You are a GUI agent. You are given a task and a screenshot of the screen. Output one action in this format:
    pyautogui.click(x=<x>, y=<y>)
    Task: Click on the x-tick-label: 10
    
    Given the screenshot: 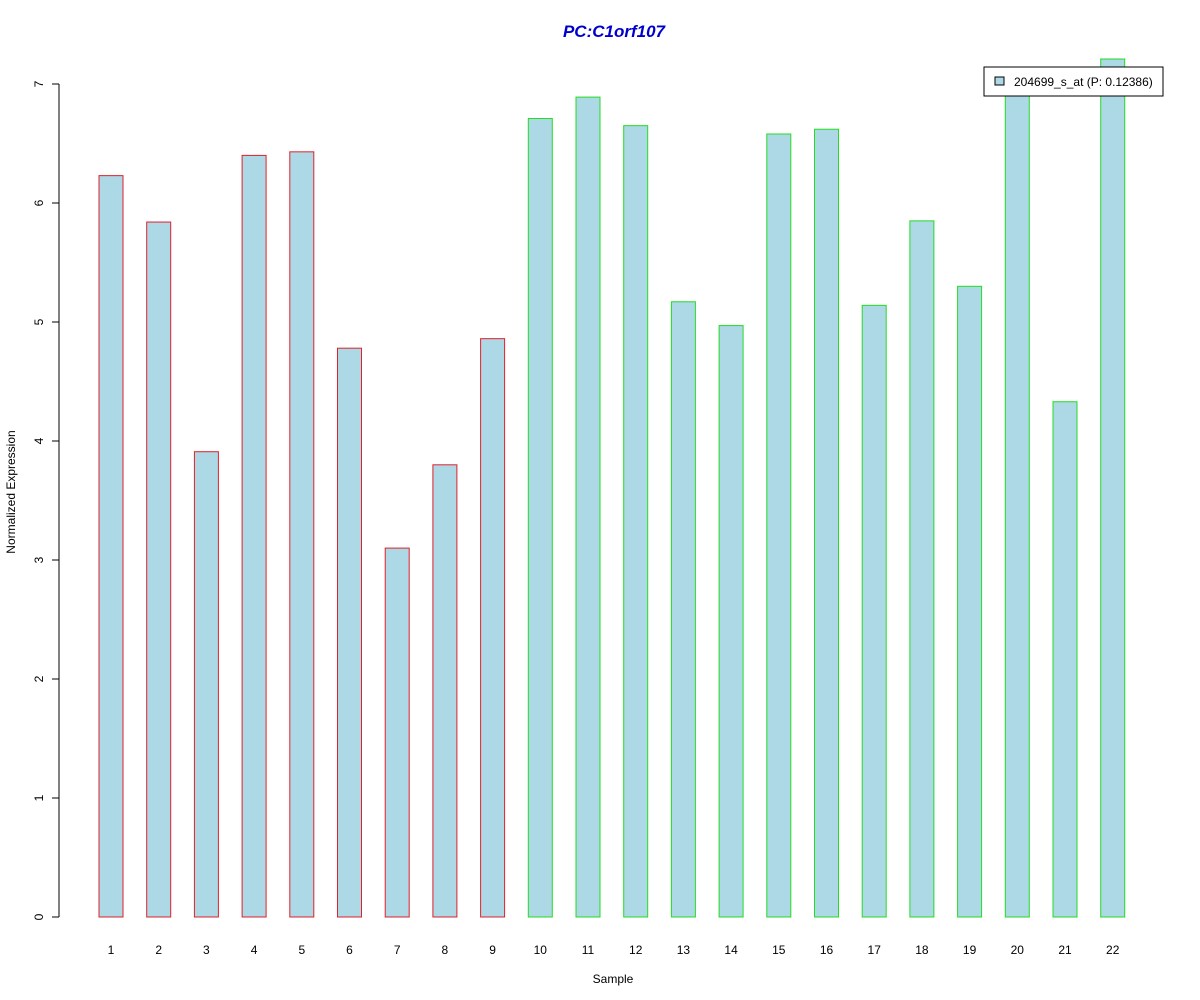 What is the action you would take?
    pyautogui.click(x=541, y=950)
    